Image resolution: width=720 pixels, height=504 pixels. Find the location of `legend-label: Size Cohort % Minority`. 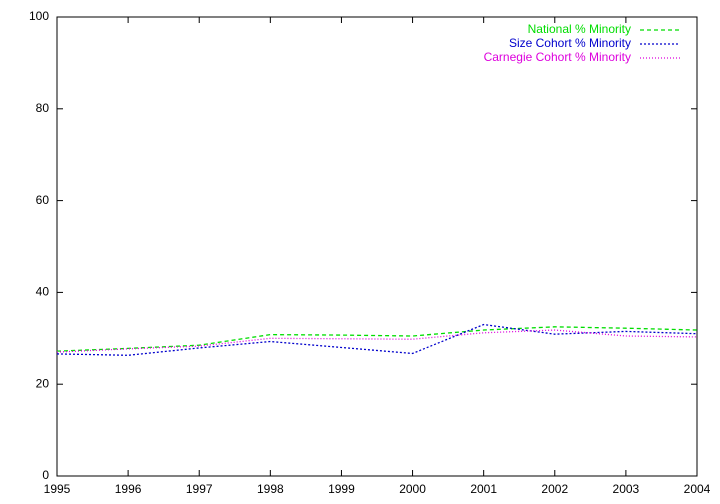

legend-label: Size Cohort % Minority is located at coordinates (570, 43).